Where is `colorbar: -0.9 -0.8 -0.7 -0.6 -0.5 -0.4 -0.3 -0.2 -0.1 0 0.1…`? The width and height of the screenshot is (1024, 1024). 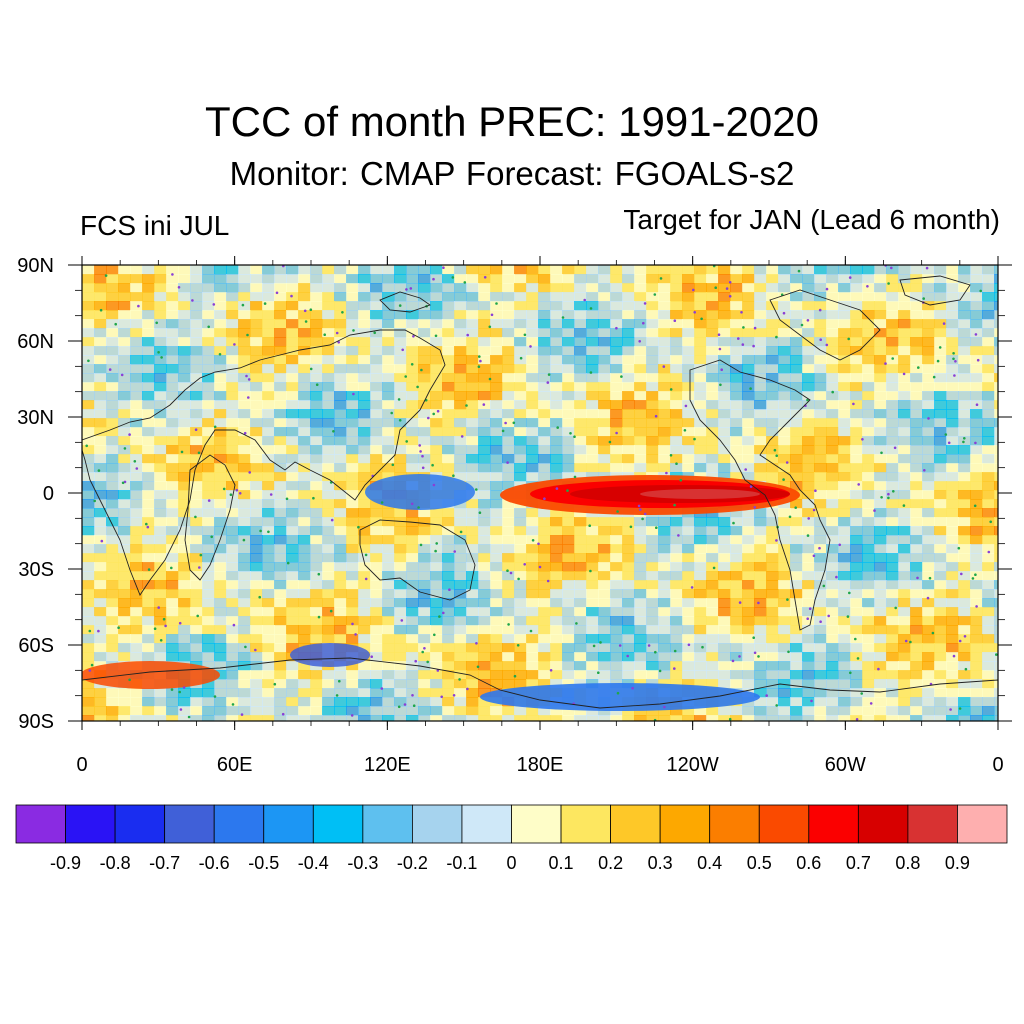
colorbar: -0.9 -0.8 -0.7 -0.6 -0.5 -0.4 -0.3 -0.2 -0.1 0 0.1… is located at coordinates (511, 838).